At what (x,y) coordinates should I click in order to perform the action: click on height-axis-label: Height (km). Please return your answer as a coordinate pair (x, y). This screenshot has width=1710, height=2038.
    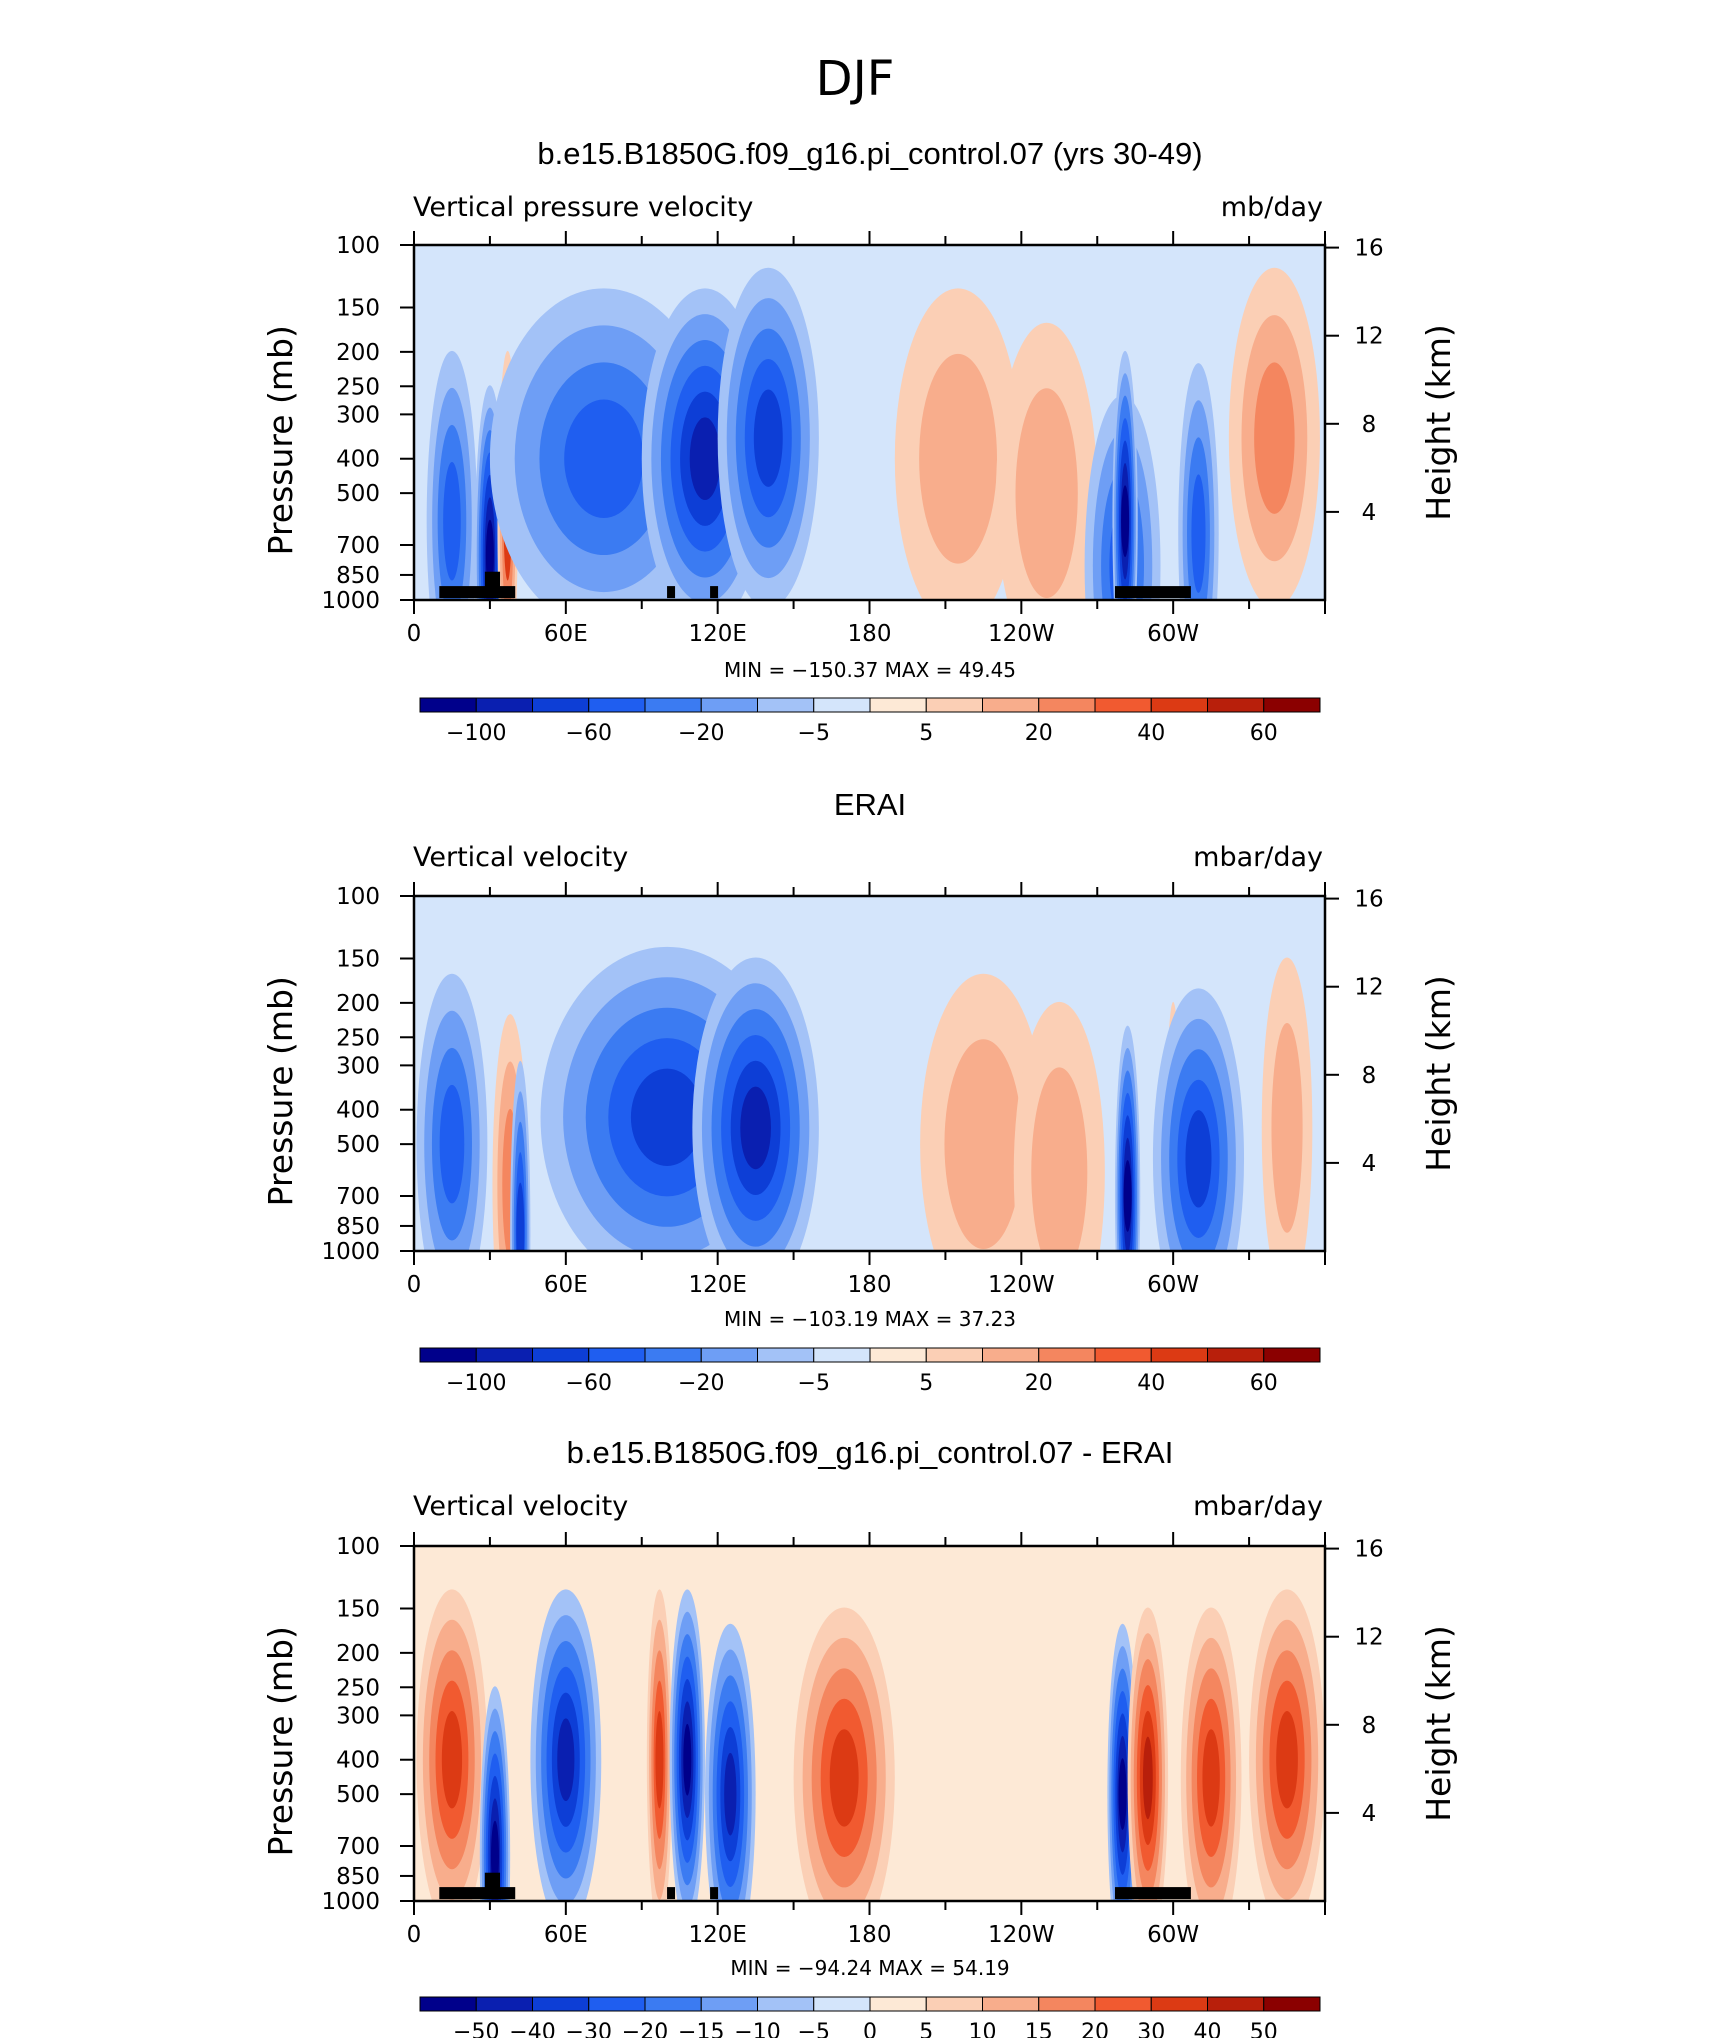
    Looking at the image, I should click on (1438, 1073).